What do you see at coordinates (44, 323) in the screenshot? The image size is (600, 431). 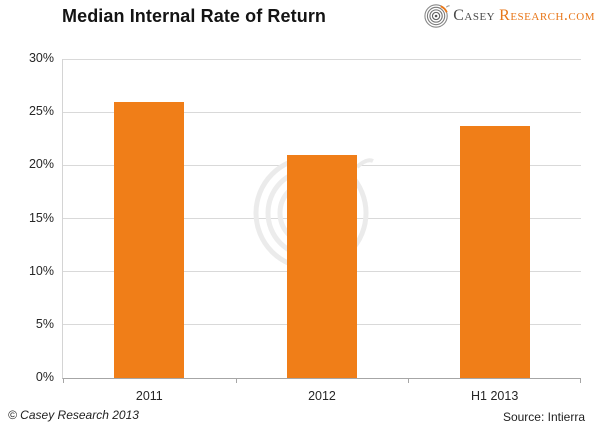 I see `y-axis-tick-label: 5%` at bounding box center [44, 323].